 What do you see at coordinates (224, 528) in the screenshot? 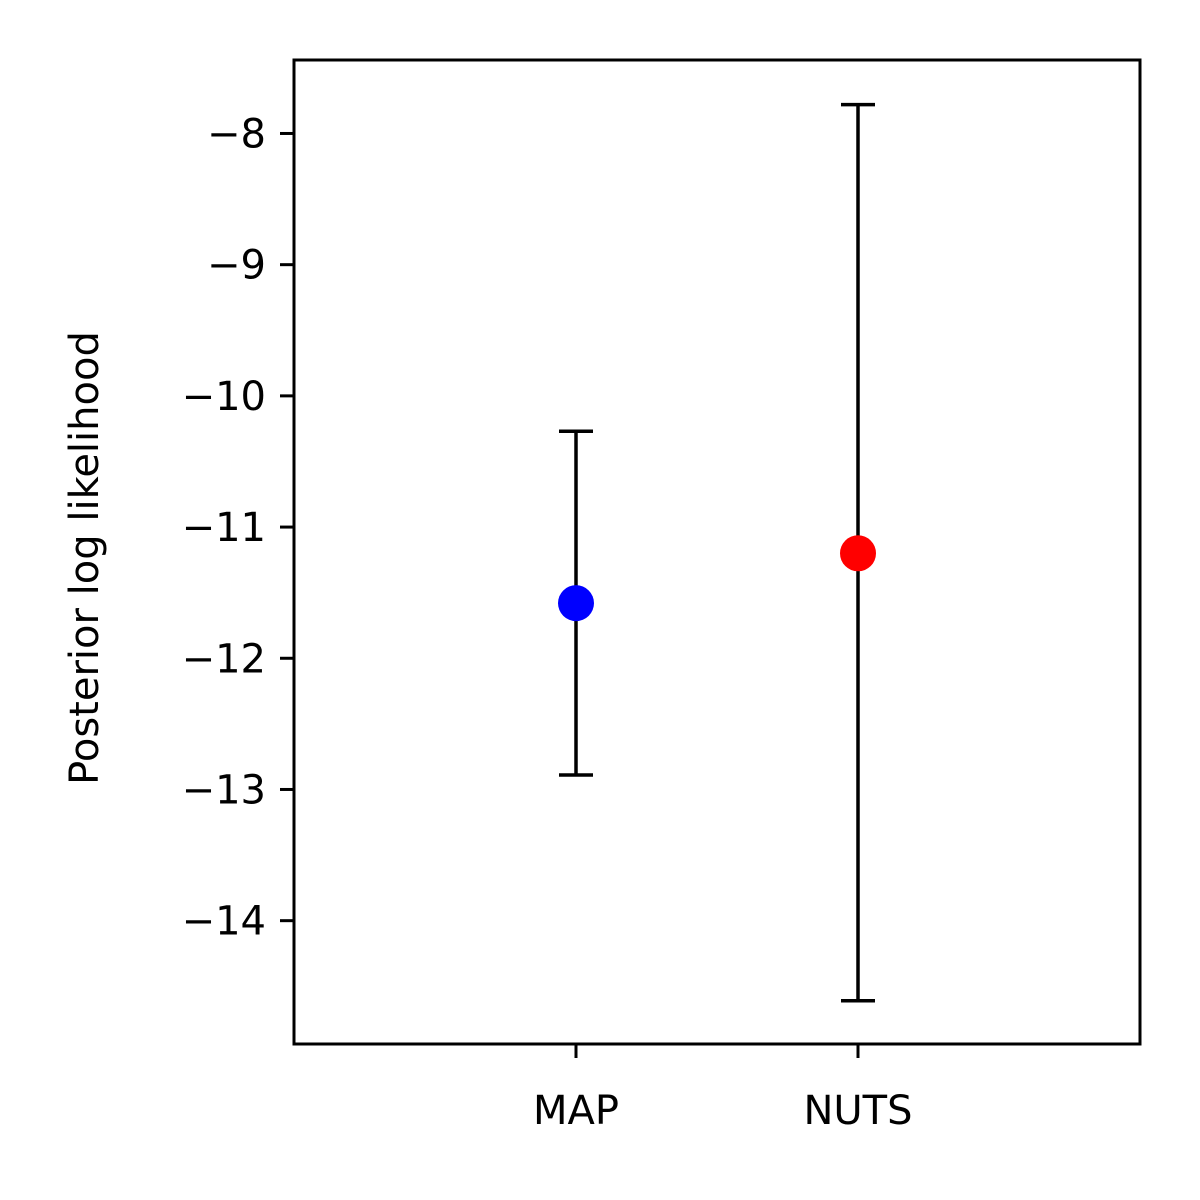
I see `y-tick-label: −11` at bounding box center [224, 528].